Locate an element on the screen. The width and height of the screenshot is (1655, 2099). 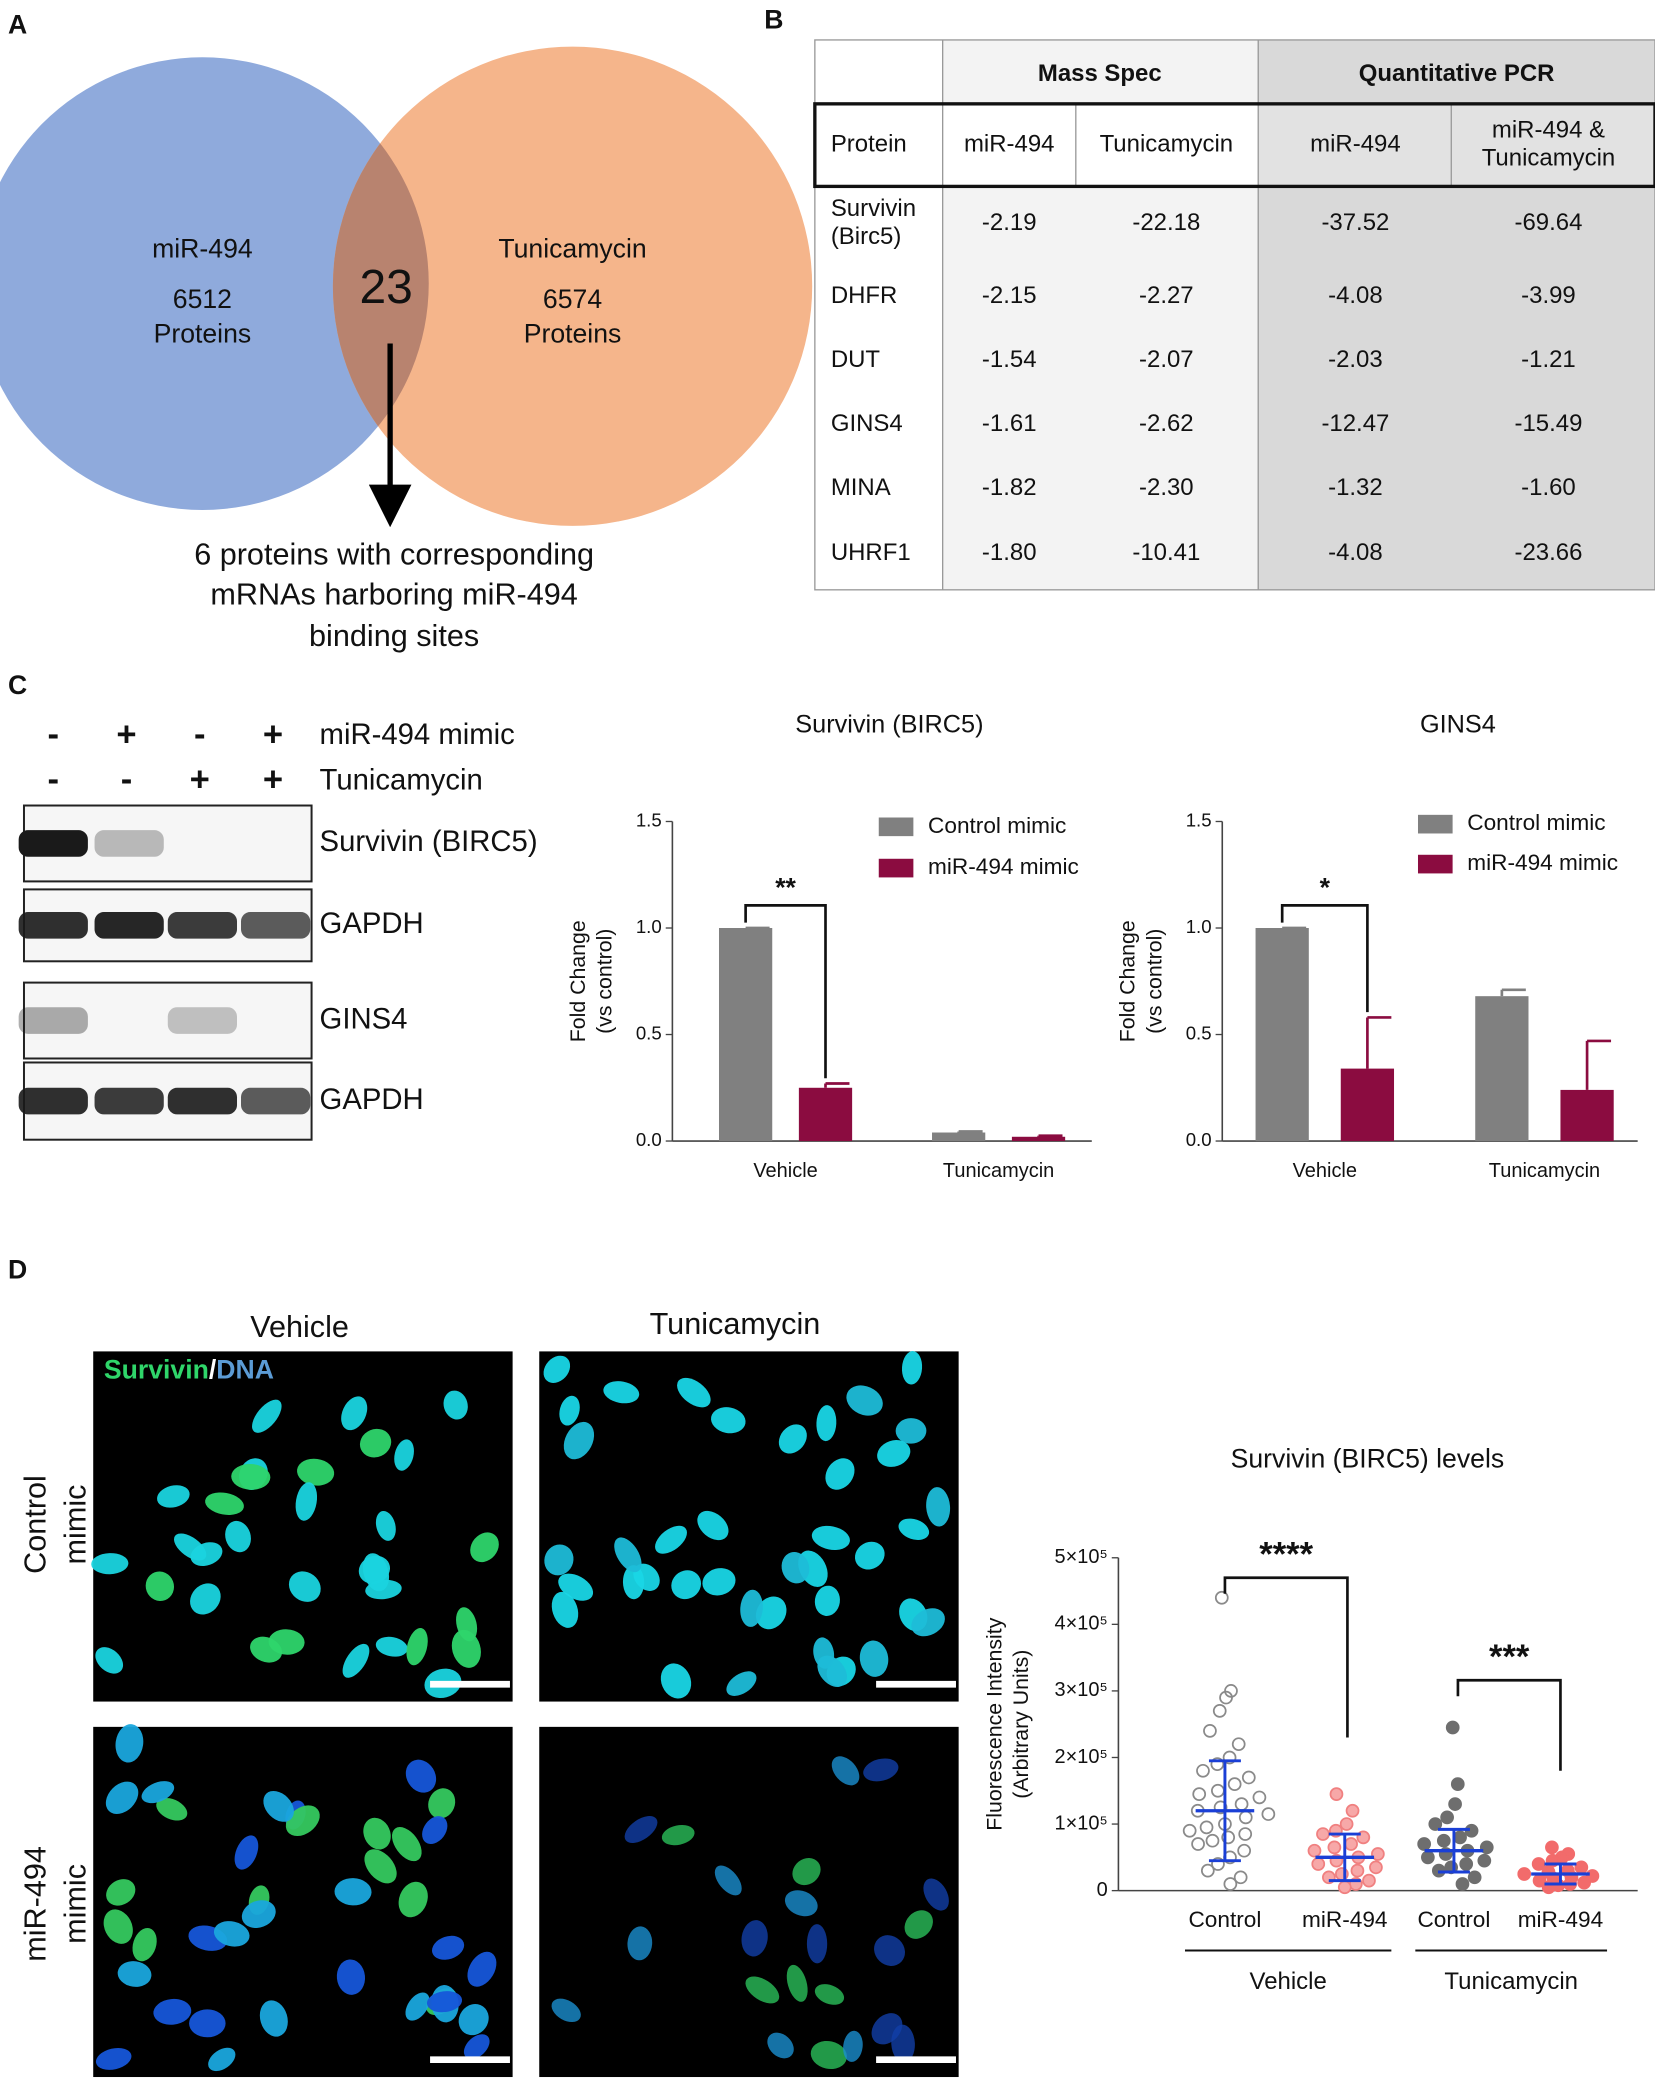
venn-caption: mRNAs harboring miR-494 is located at coordinates (393, 595).